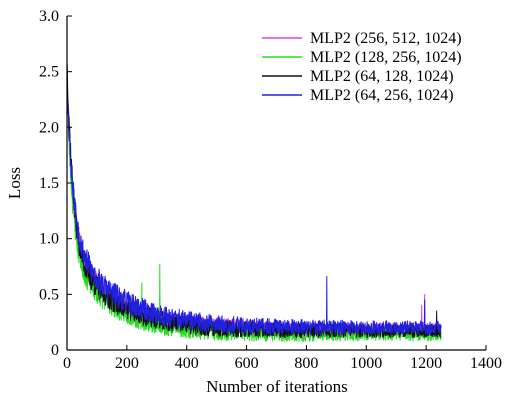 The width and height of the screenshot is (522, 401). What do you see at coordinates (306, 363) in the screenshot?
I see `x-tick-label: 800` at bounding box center [306, 363].